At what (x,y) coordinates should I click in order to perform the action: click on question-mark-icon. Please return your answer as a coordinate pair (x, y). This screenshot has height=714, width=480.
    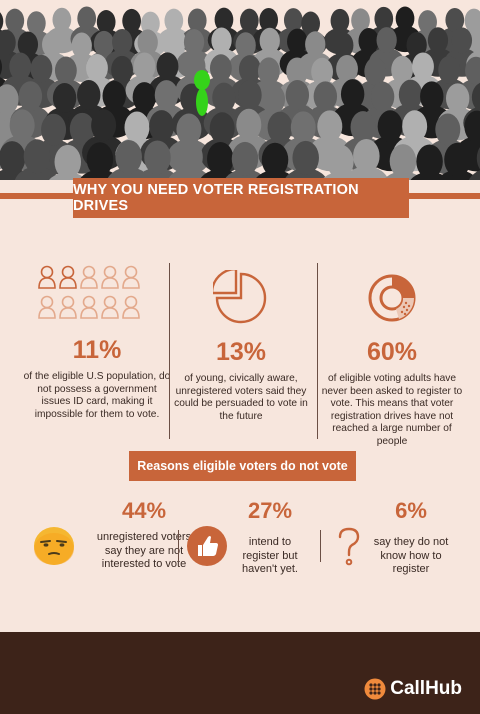
    Looking at the image, I should click on (349, 546).